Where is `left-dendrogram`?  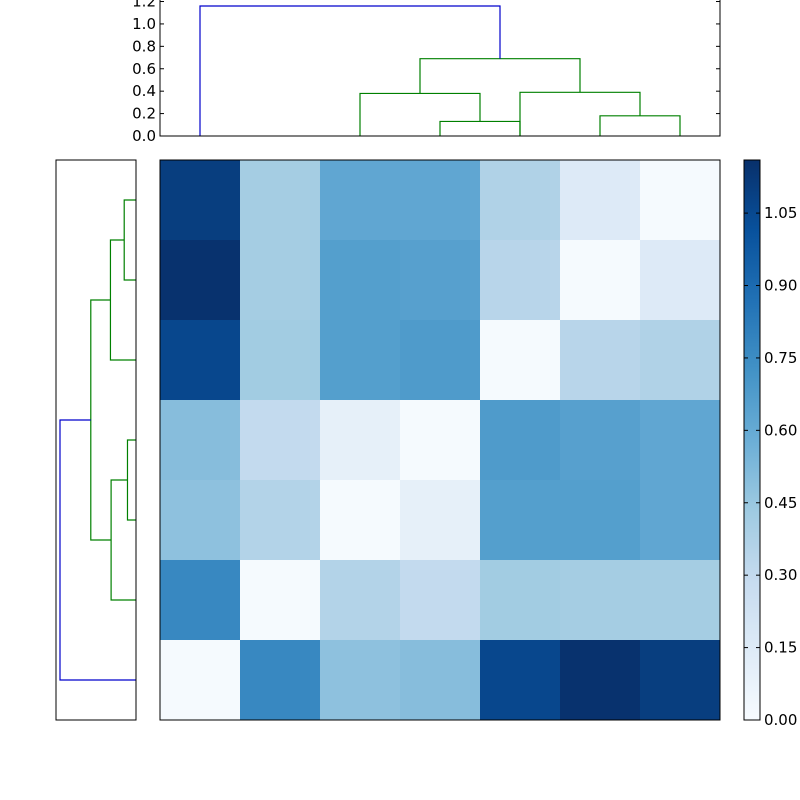
left-dendrogram is located at coordinates (96, 440).